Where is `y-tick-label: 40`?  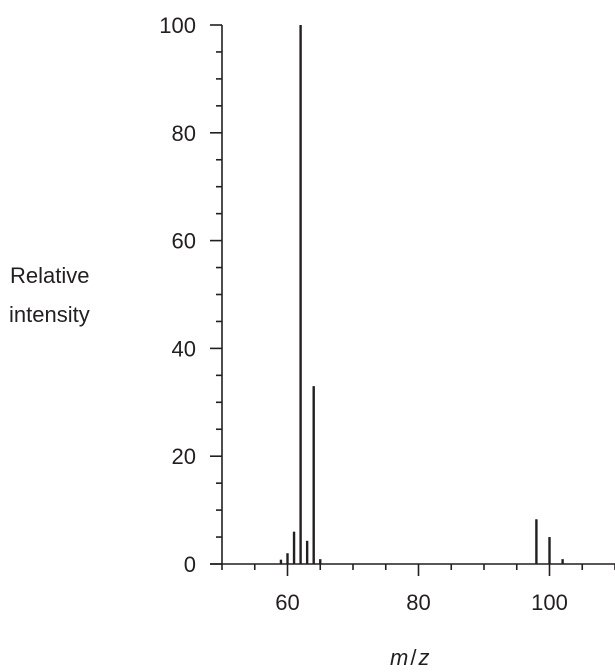 y-tick-label: 40 is located at coordinates (184, 348).